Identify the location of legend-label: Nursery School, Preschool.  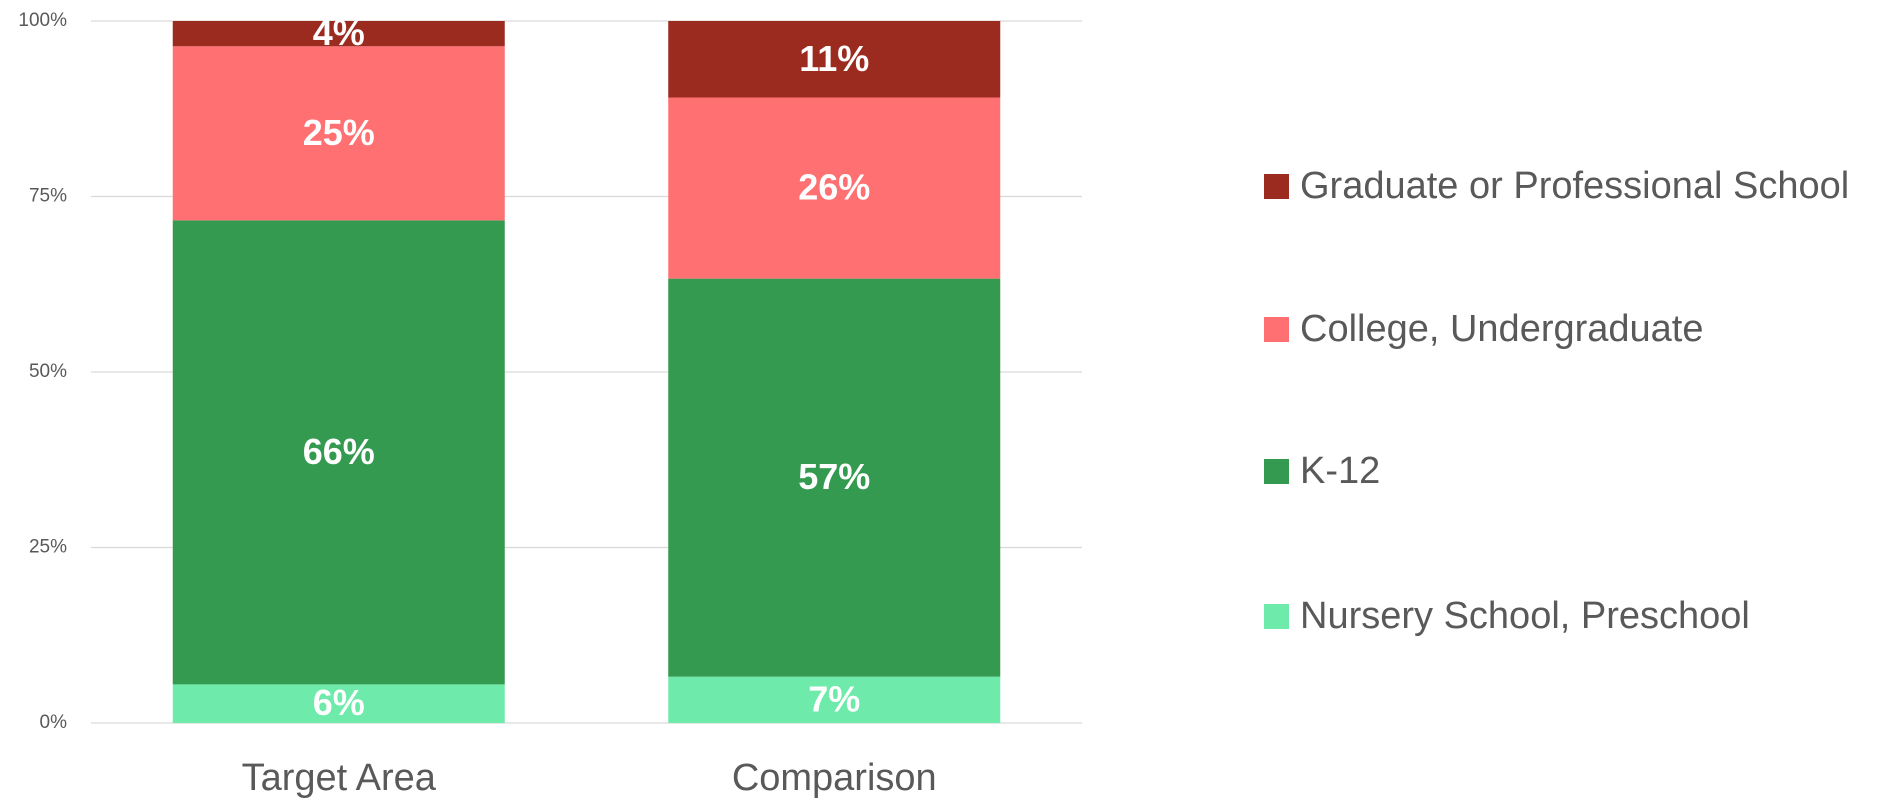
(1525, 616).